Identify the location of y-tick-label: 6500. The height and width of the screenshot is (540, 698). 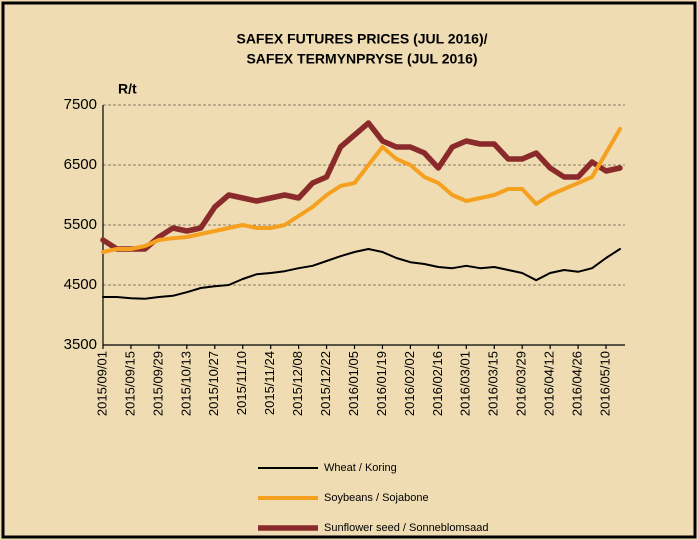
(80, 164).